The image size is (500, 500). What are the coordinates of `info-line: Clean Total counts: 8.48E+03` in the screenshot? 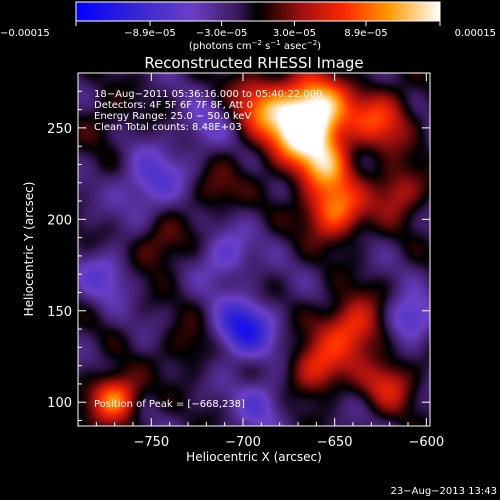 It's located at (168, 127).